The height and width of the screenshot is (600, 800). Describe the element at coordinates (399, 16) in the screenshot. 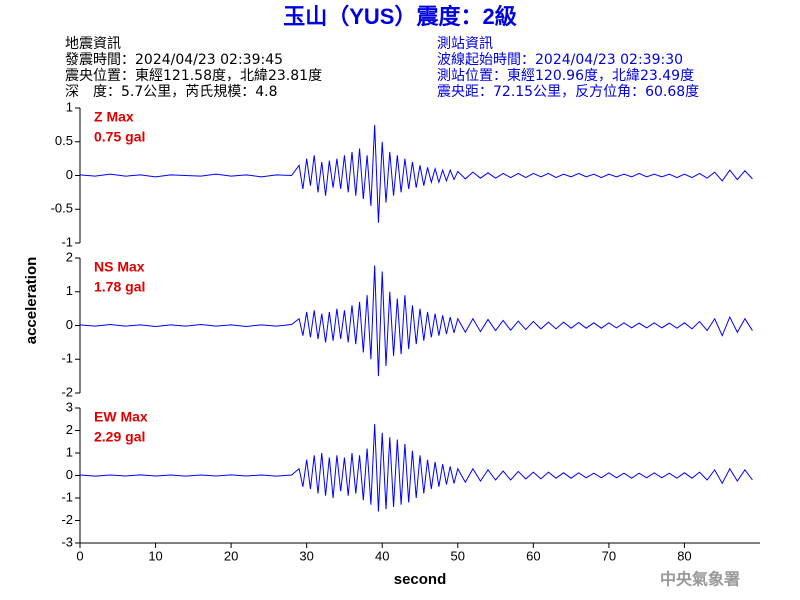

I see `chart-title: 玉山（YUS）震度：2級` at that location.